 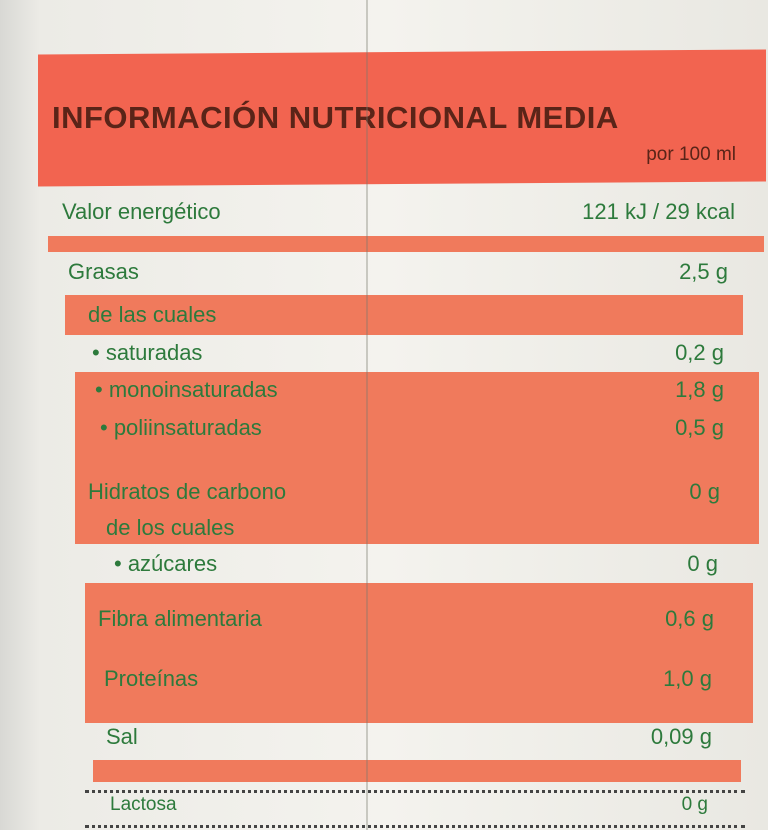 What do you see at coordinates (367, 415) in the screenshot?
I see `fold` at bounding box center [367, 415].